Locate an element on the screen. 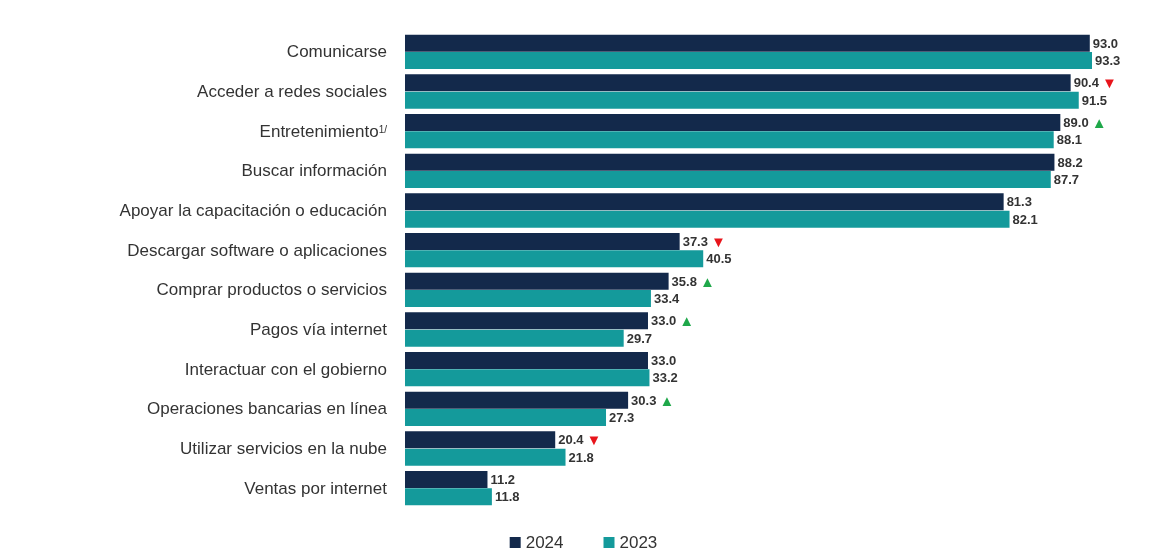 The image size is (1167, 558). y-tick-label: Descargar software o aplicaciones is located at coordinates (257, 250).